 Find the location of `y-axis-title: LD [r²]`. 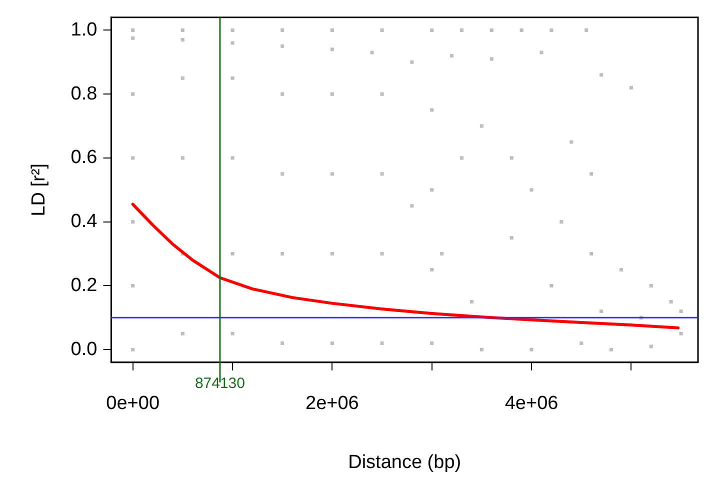

y-axis-title: LD [r²] is located at coordinates (39, 190).